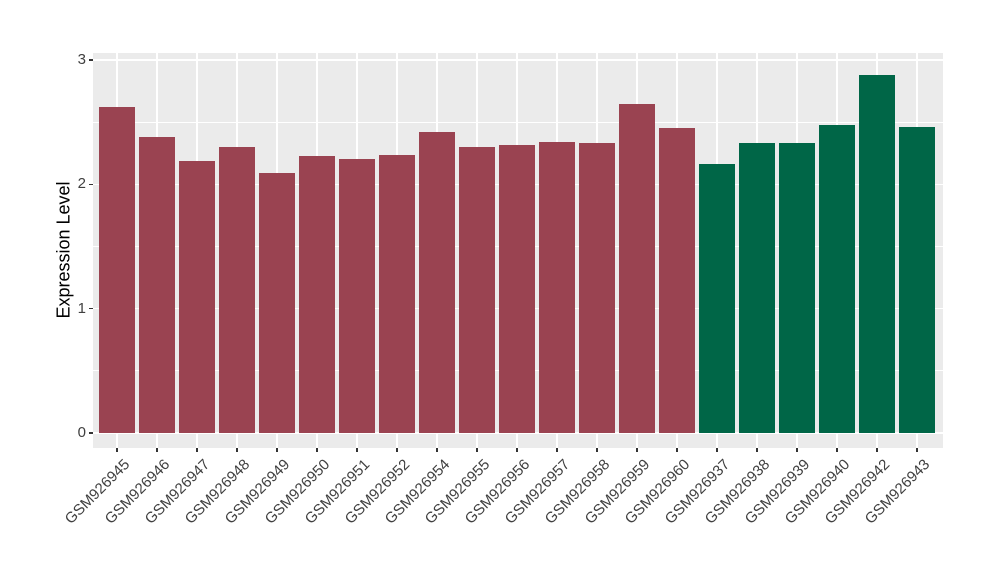  I want to click on bar-GSM926951, so click(357, 296).